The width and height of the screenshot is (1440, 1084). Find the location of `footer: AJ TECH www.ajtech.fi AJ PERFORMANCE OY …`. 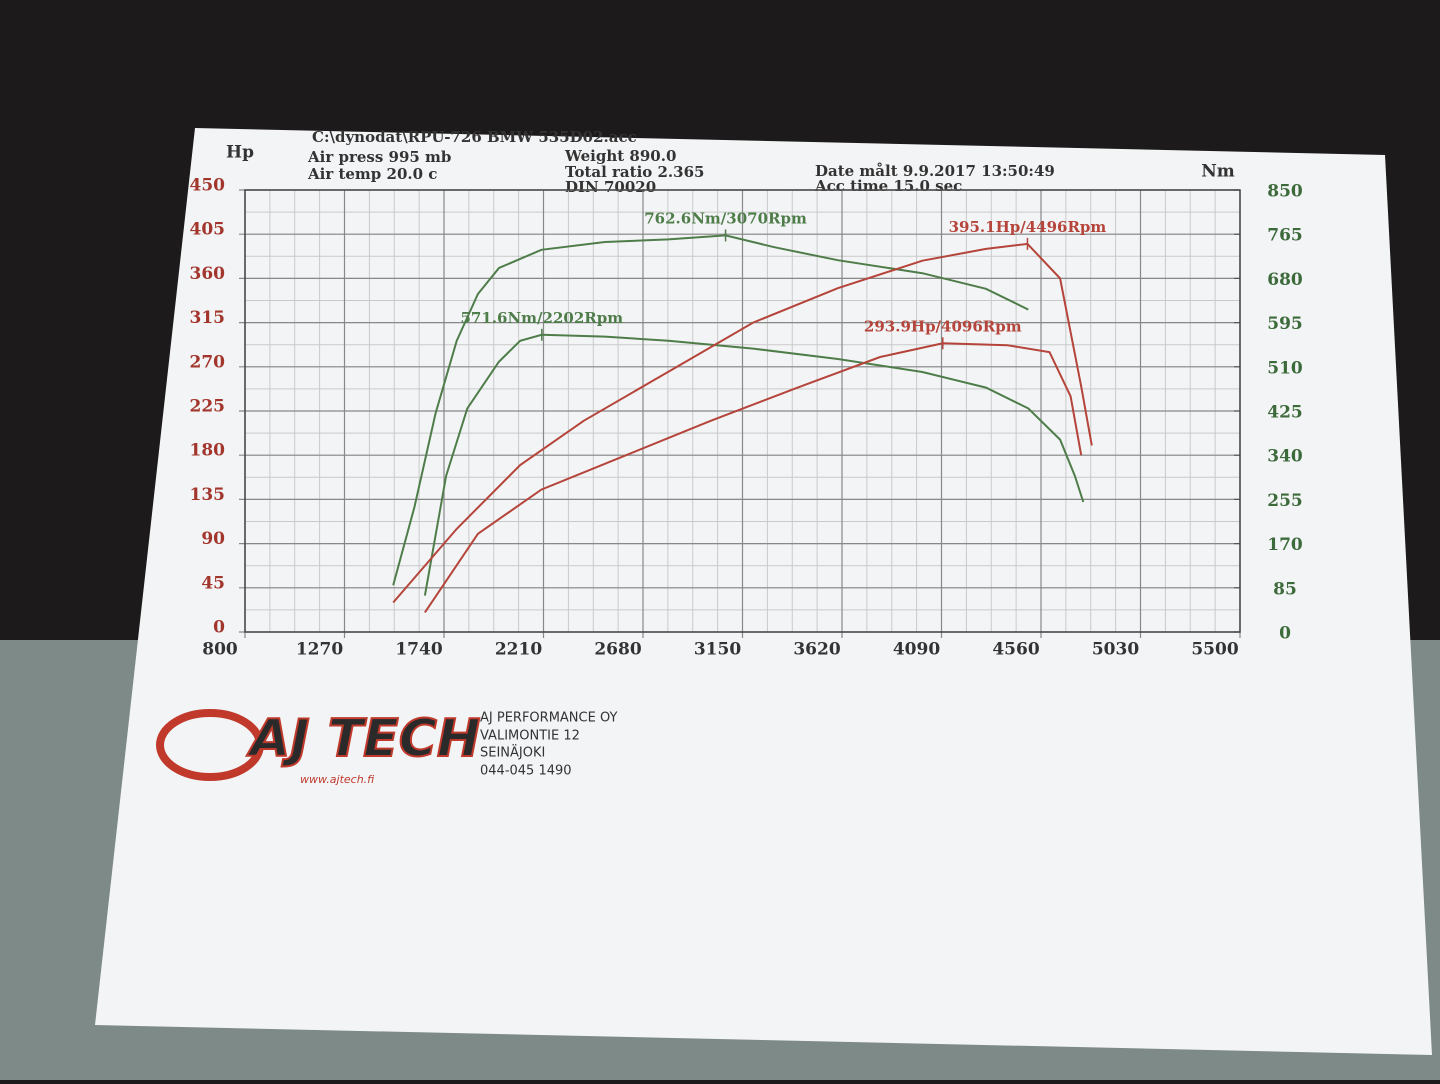

footer: AJ TECH www.ajtech.fi AJ PERFORMANCE OY … is located at coordinates (386, 747).